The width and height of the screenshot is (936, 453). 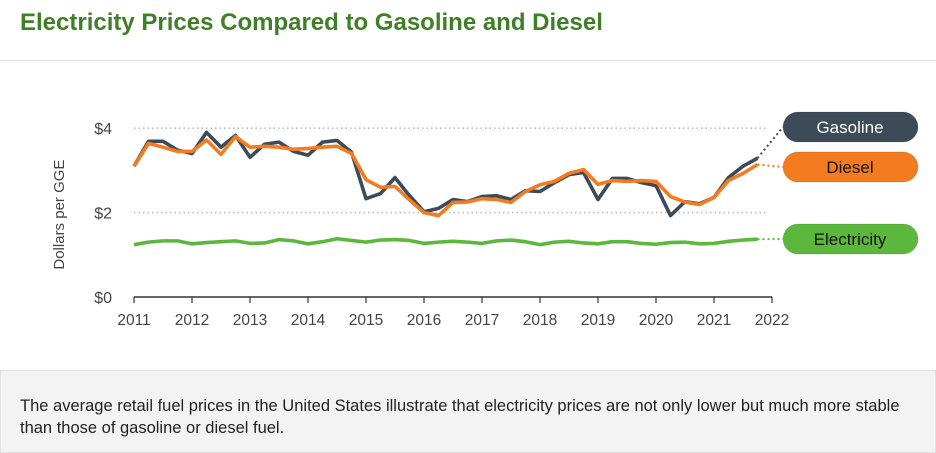 I want to click on x-tick-label: 2016, so click(x=424, y=320).